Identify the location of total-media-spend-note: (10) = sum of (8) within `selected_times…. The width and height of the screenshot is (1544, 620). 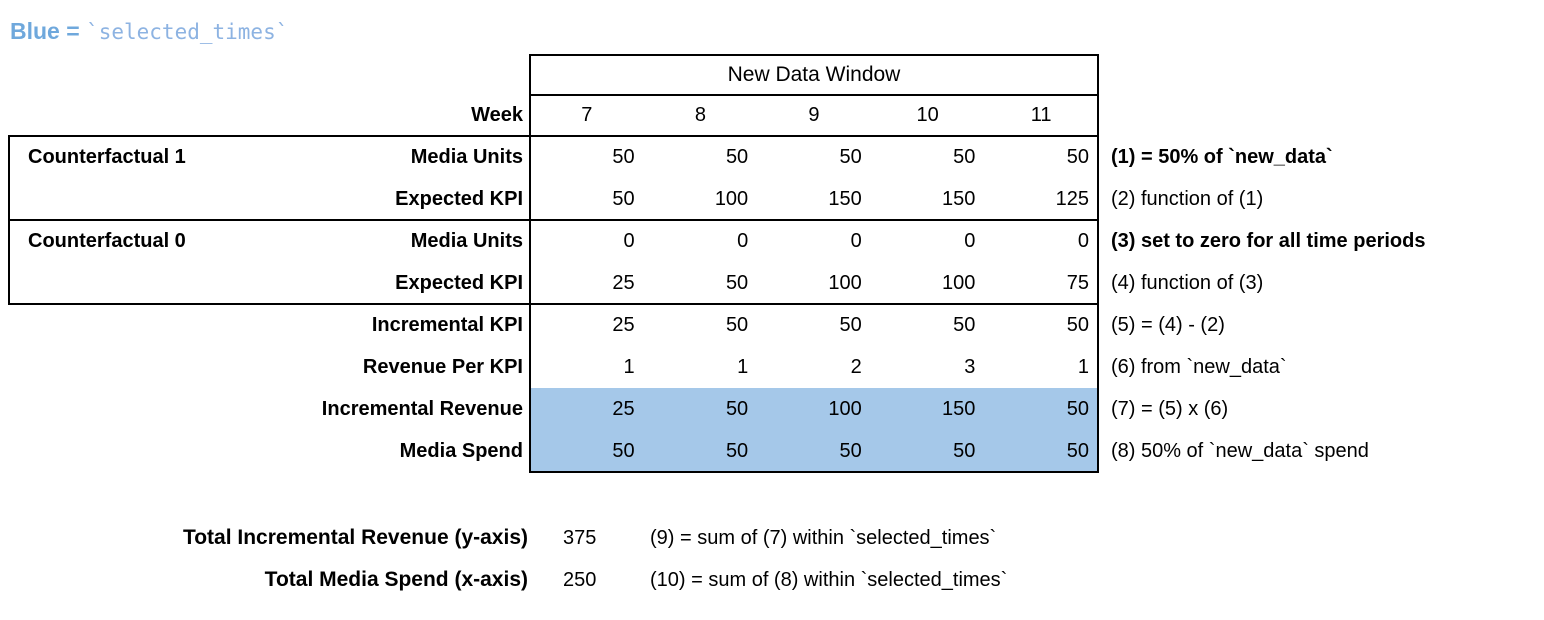
(829, 580).